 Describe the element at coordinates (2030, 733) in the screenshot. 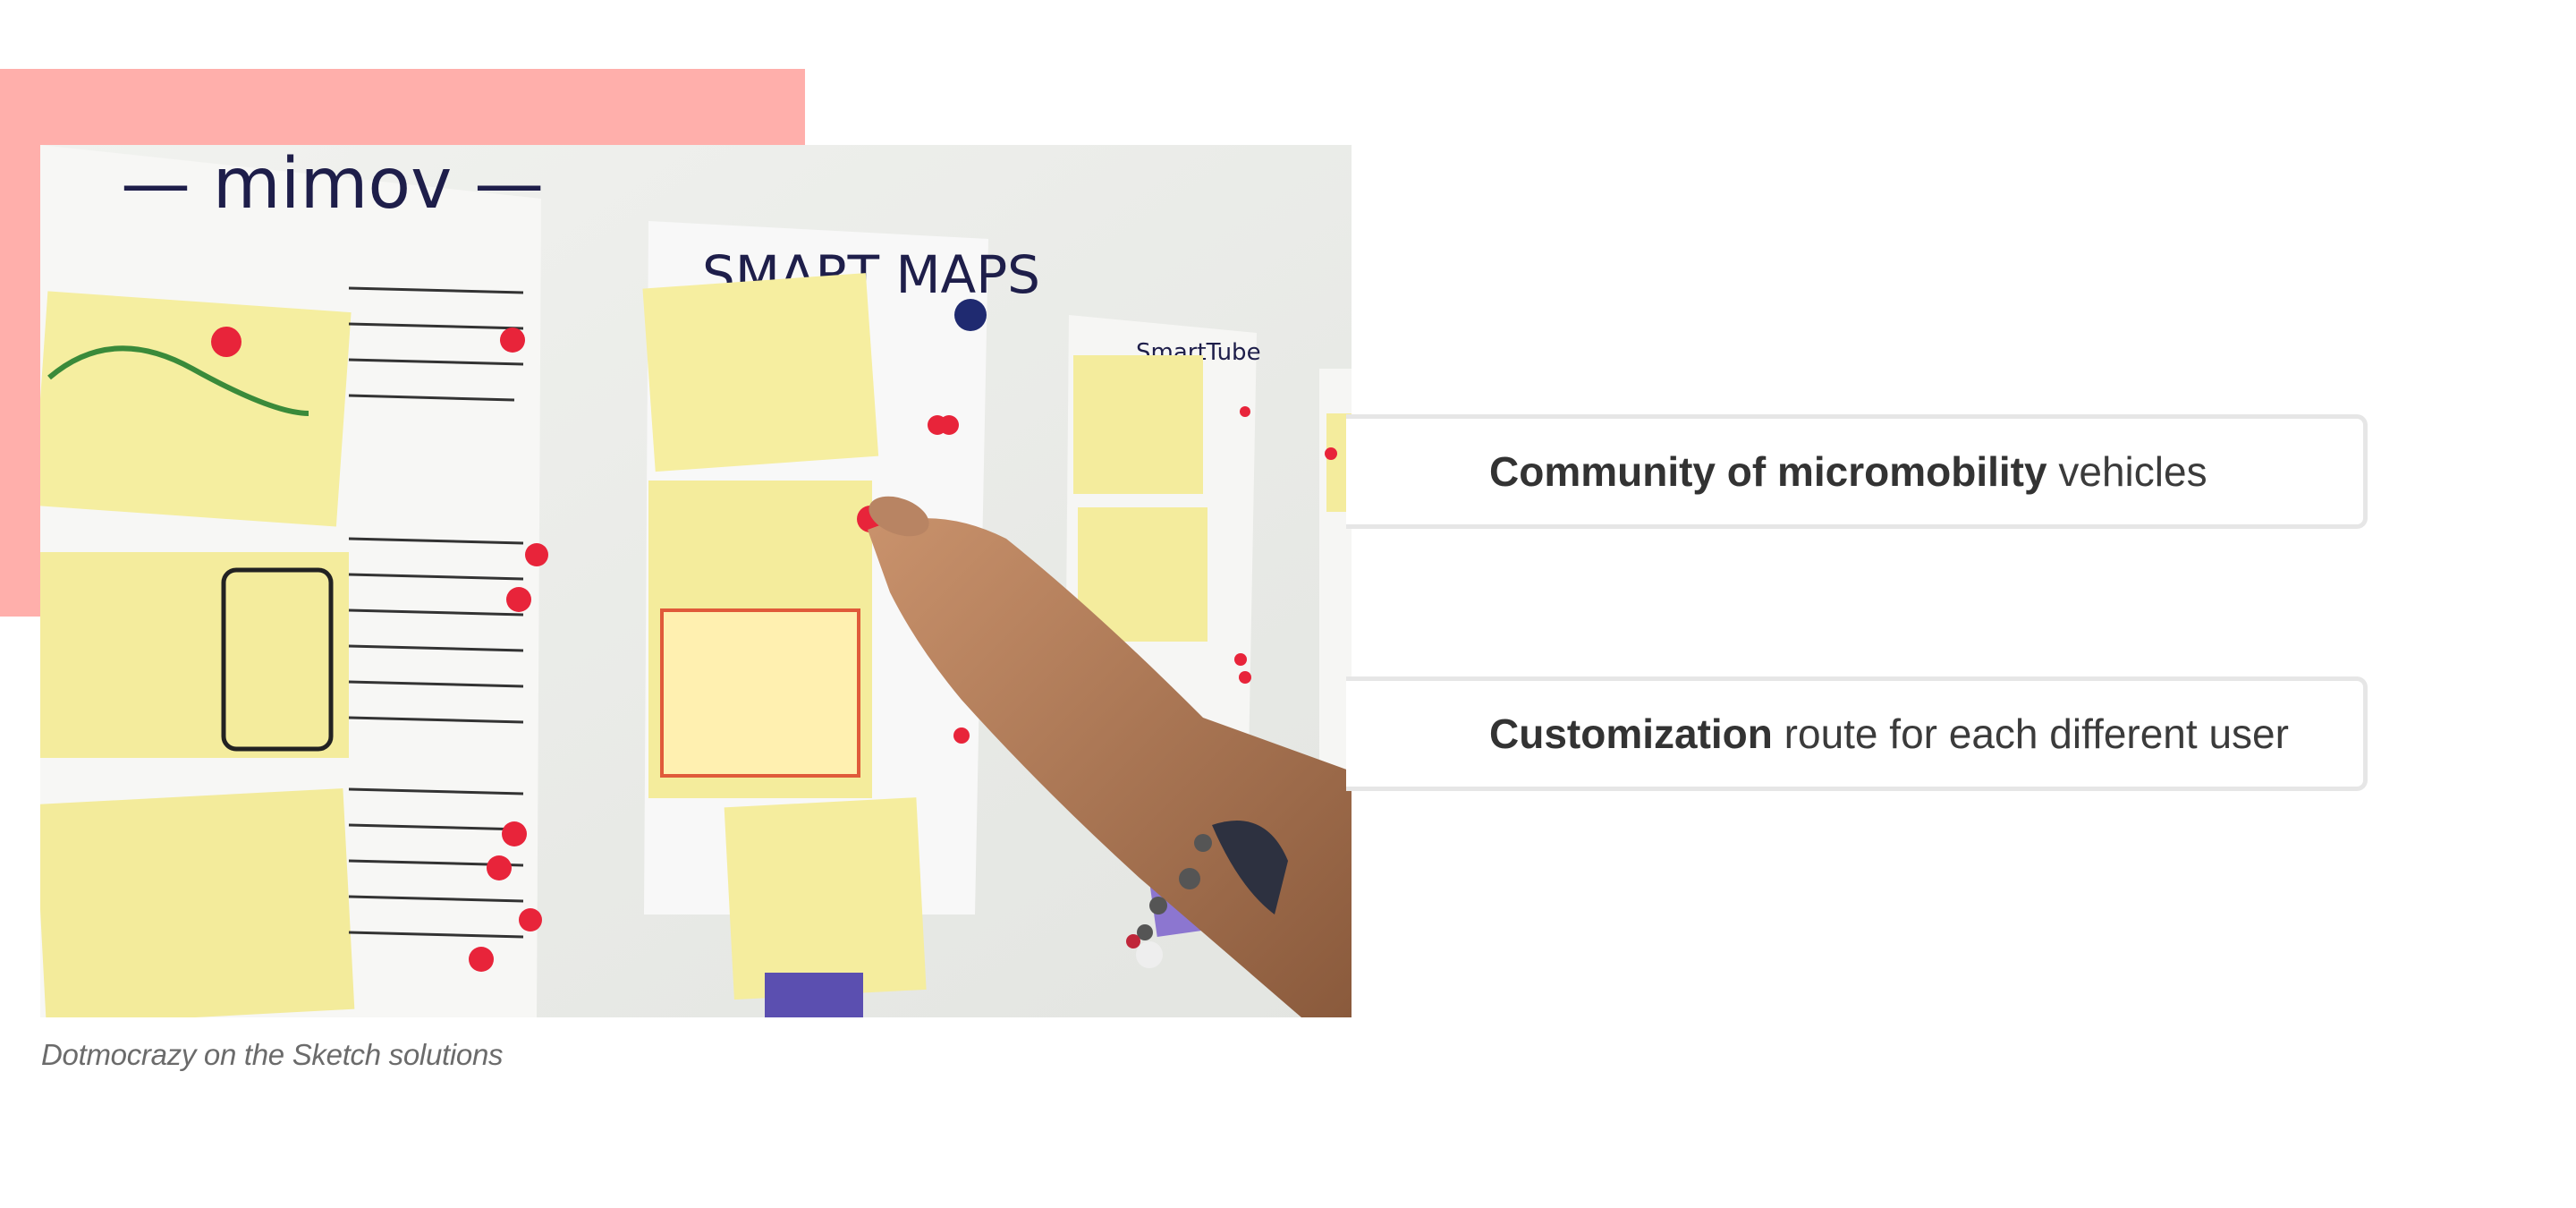

I see `callout-customization-rest: route for each different user` at that location.